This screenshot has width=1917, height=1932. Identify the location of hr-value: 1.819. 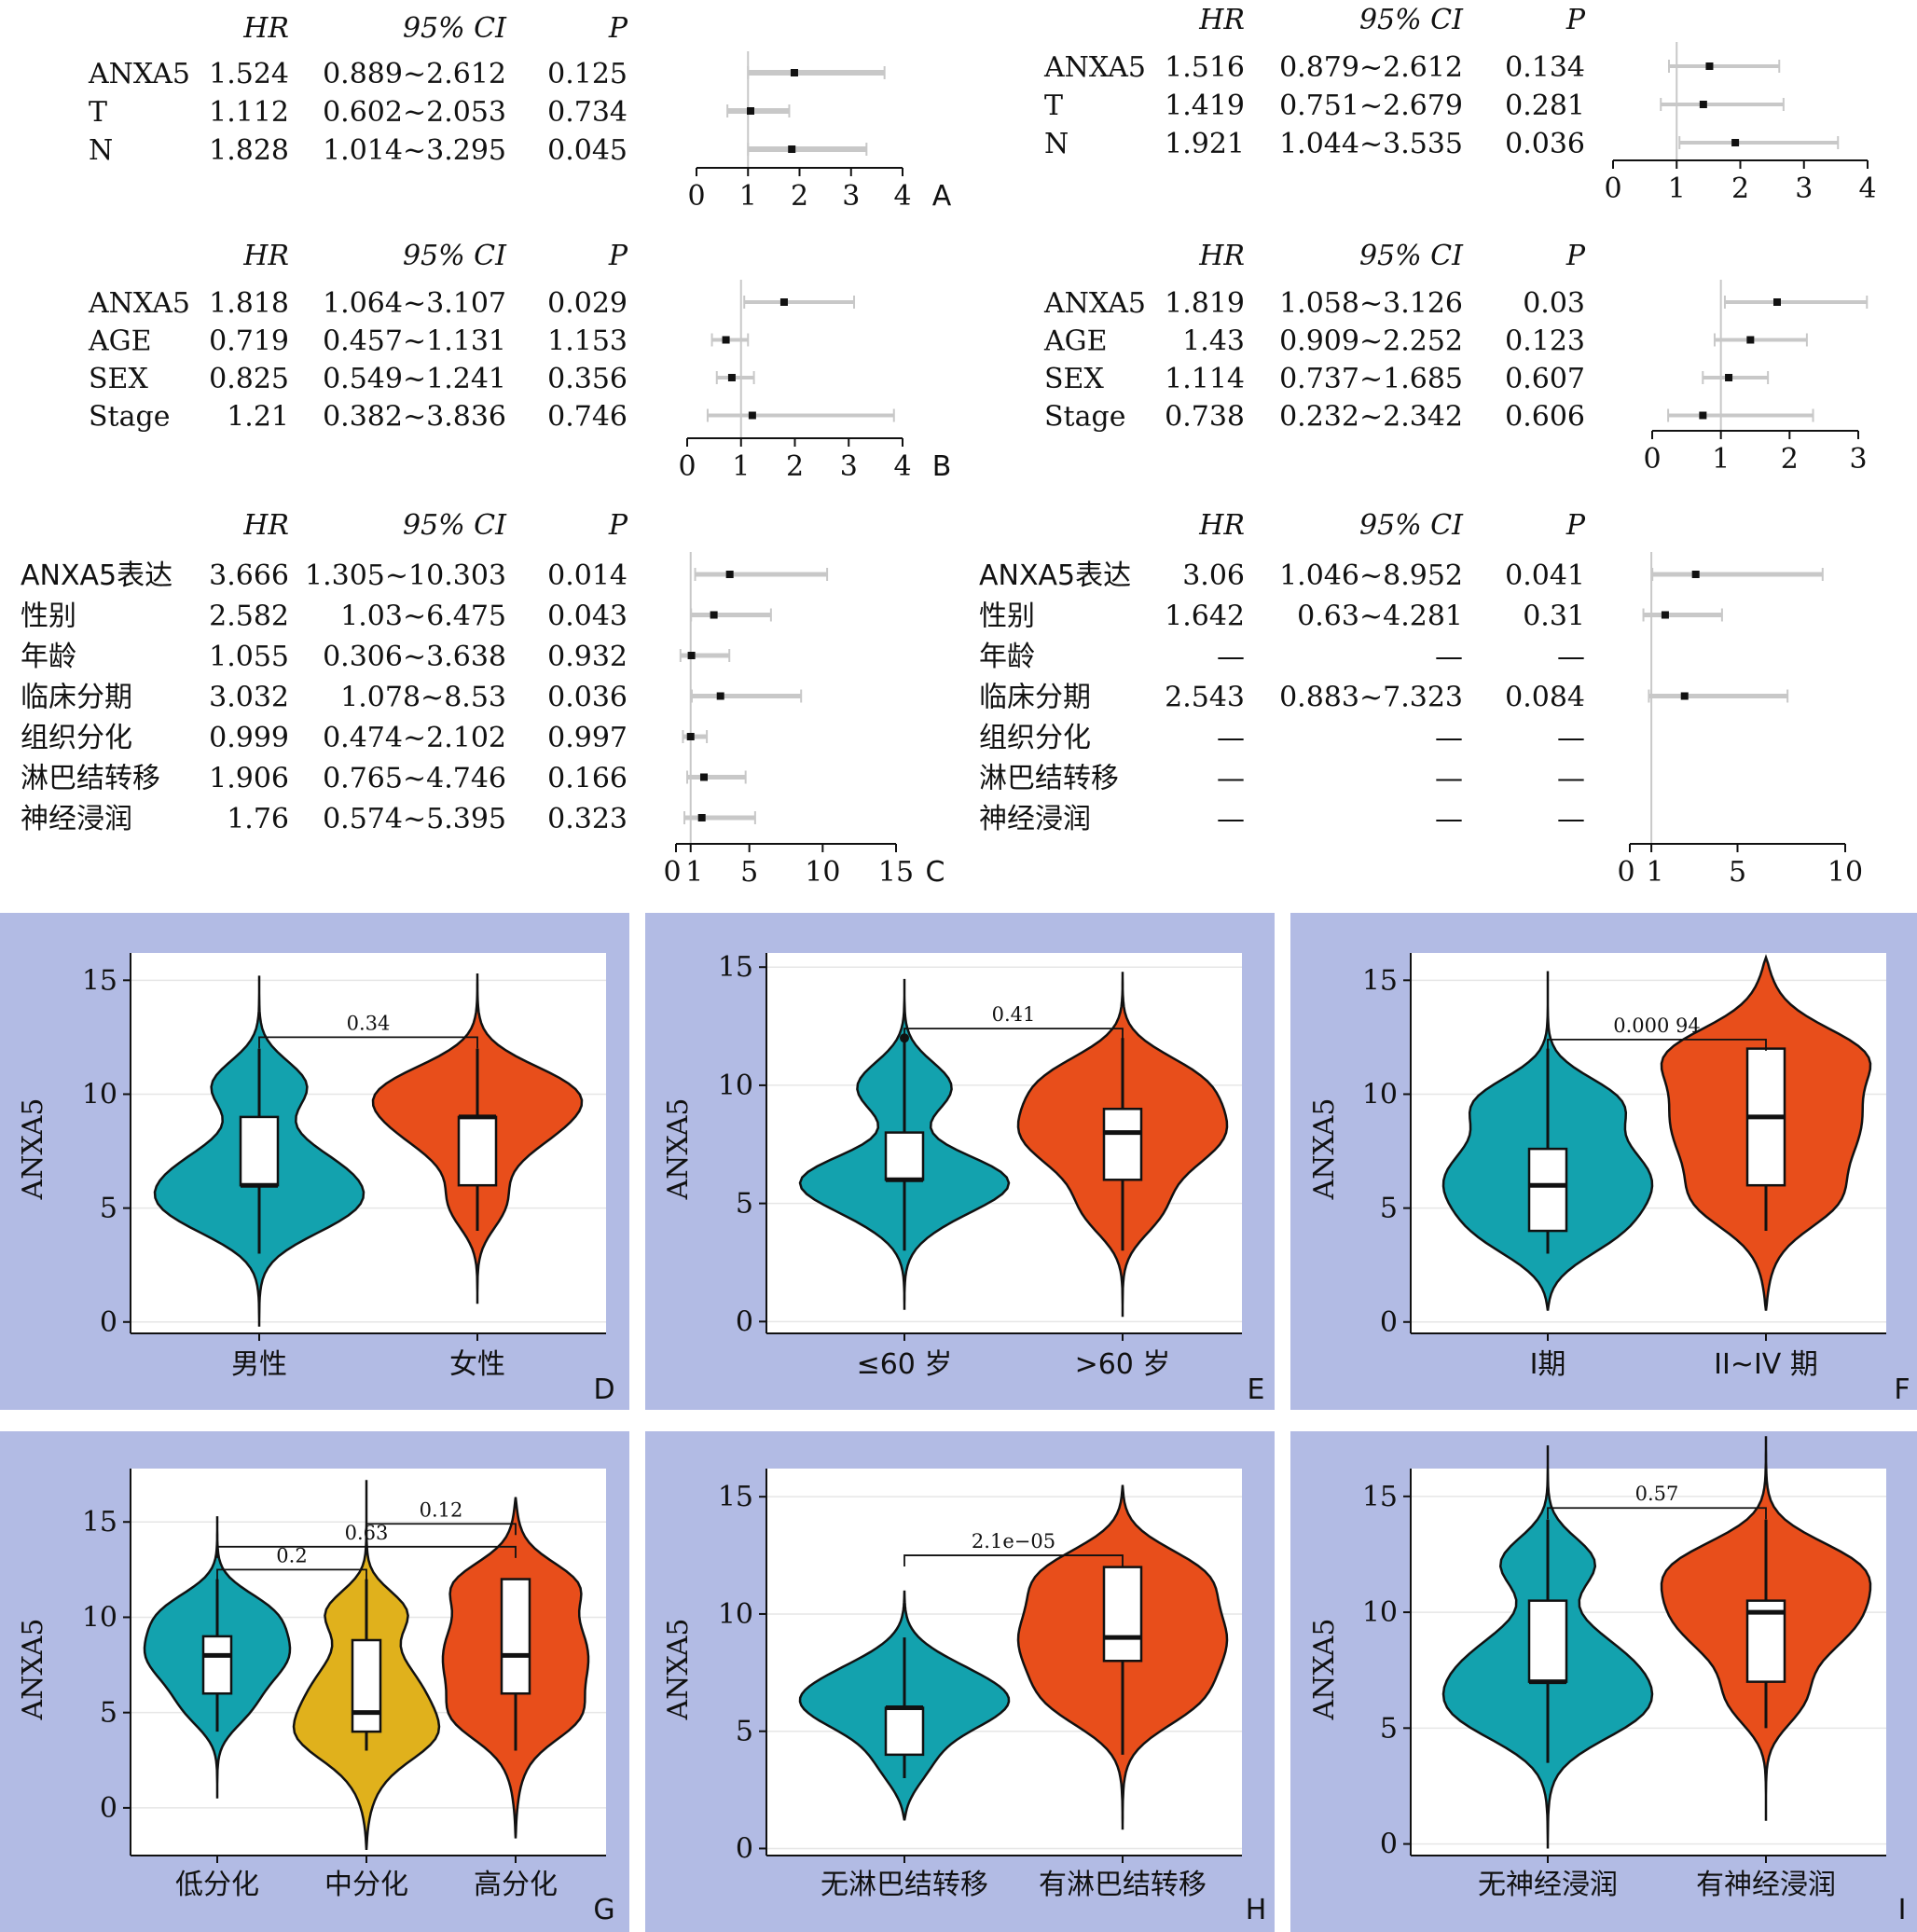
(1205, 304).